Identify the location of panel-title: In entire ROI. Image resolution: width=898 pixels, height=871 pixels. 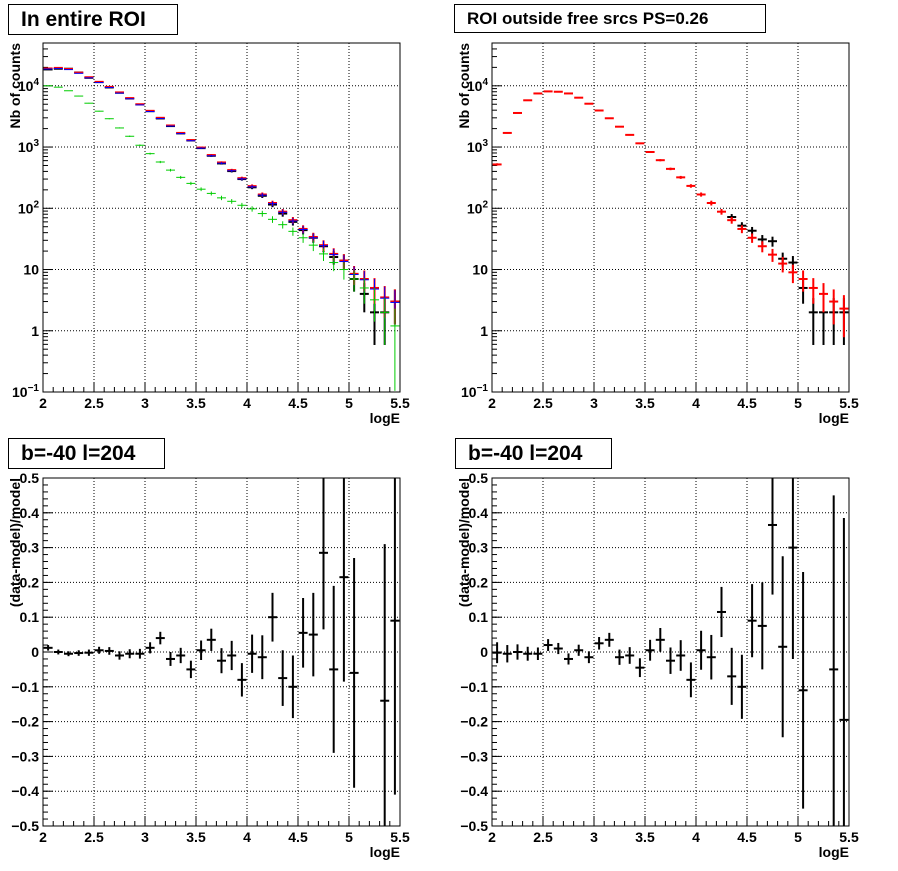
(93, 19).